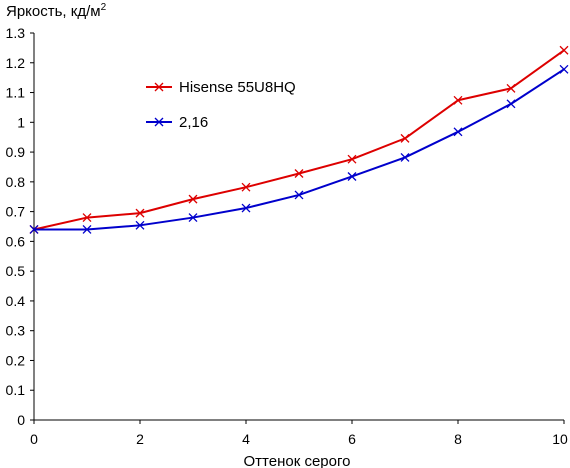 This screenshot has height=468, width=570. I want to click on y-axis-title-main: Яркость, кд/м, so click(53, 11).